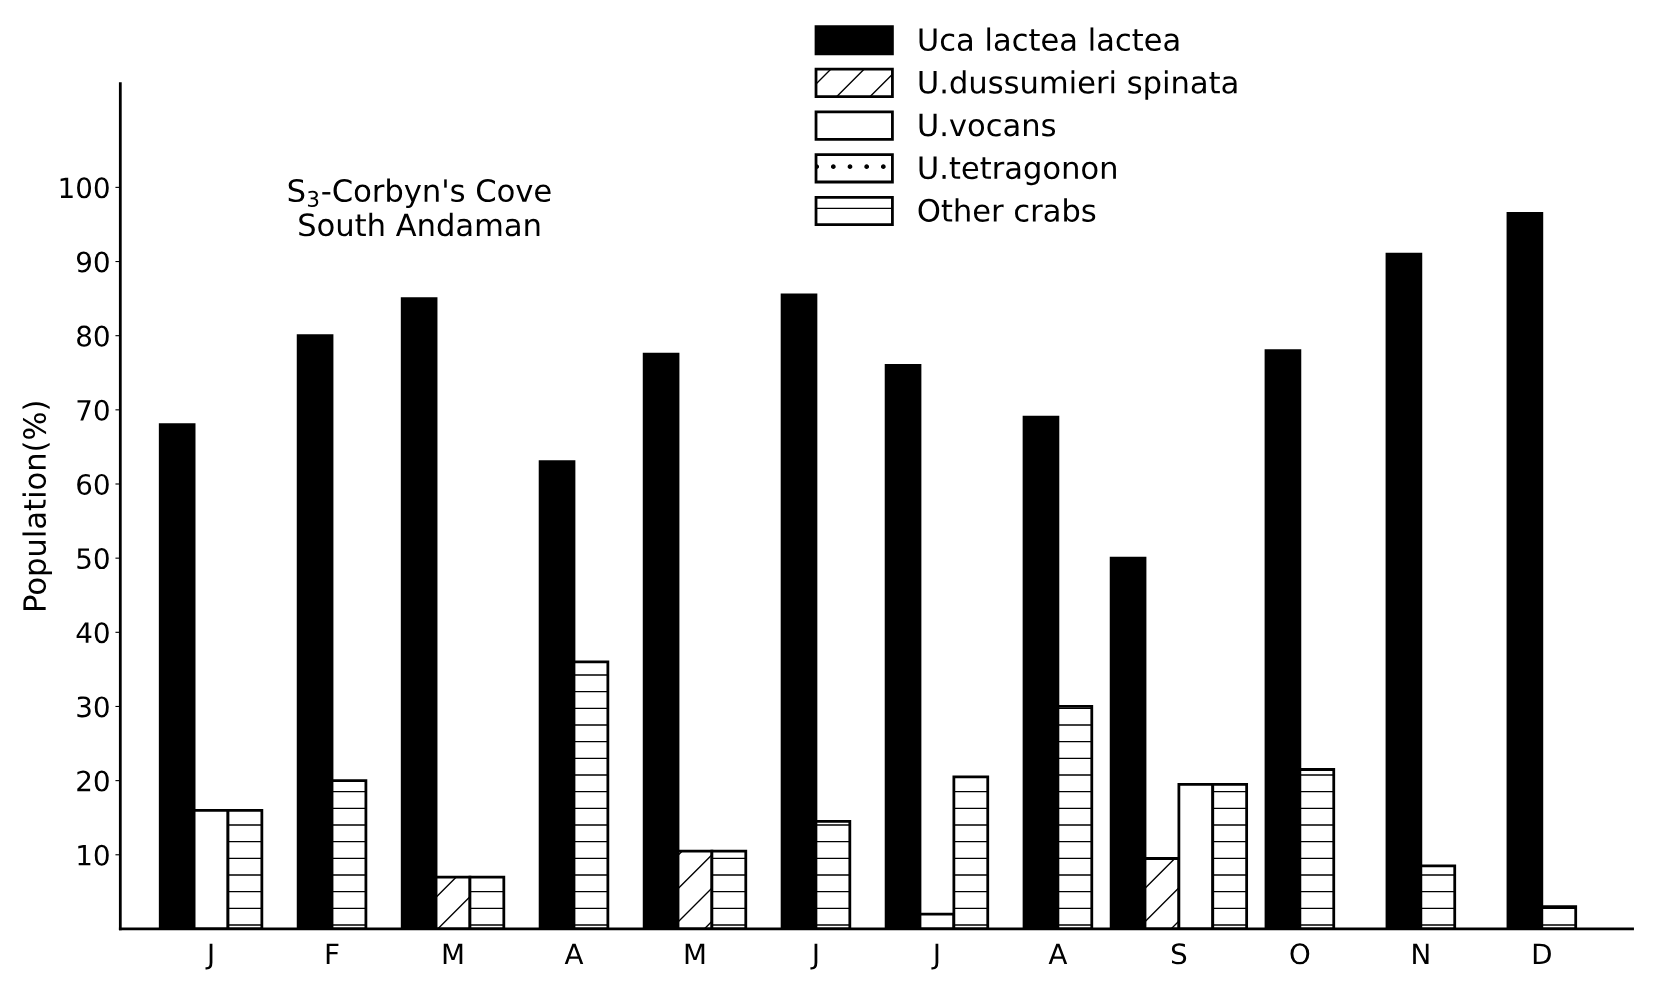 The width and height of the screenshot is (1671, 983). I want to click on legend-label: U.dussumieri spinata, so click(1078, 85).